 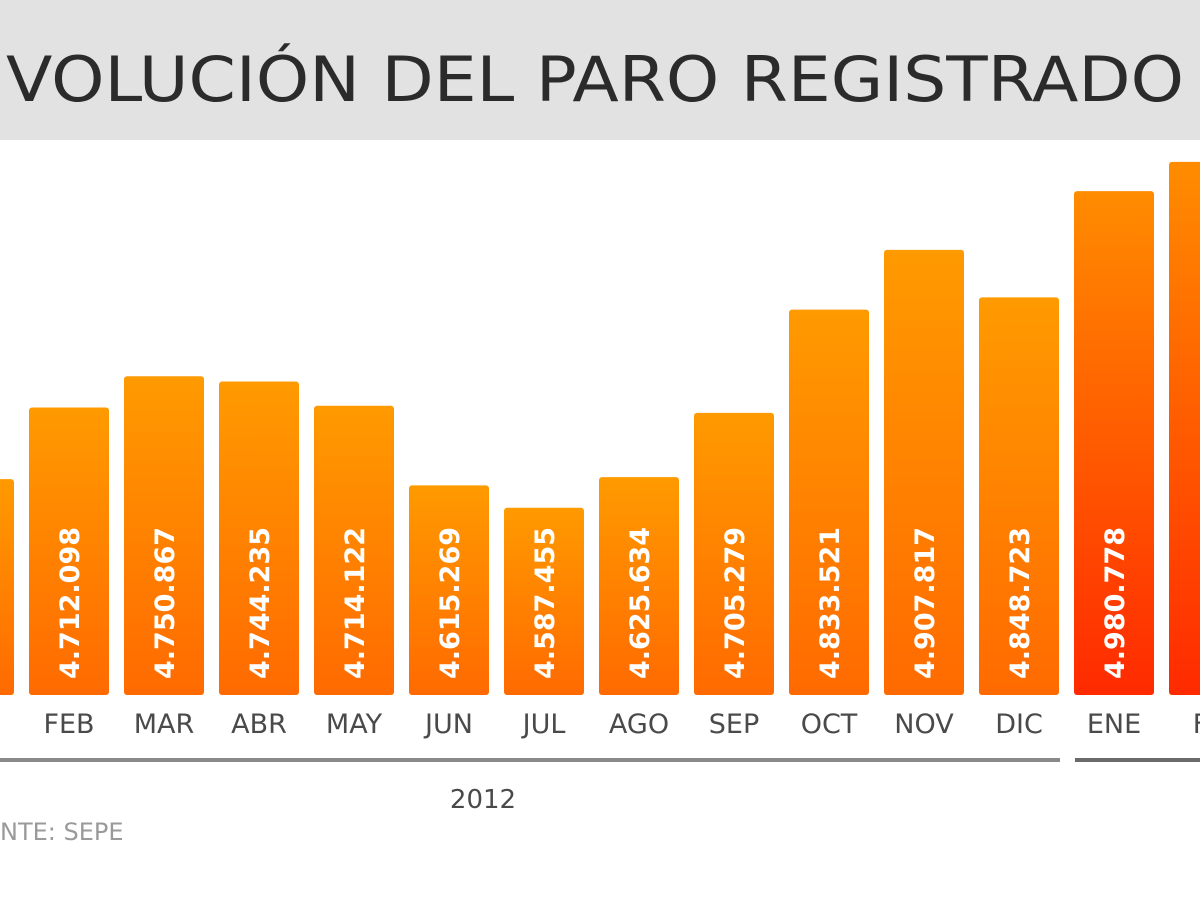 I want to click on value-label: 4.714.122, so click(x=355, y=603).